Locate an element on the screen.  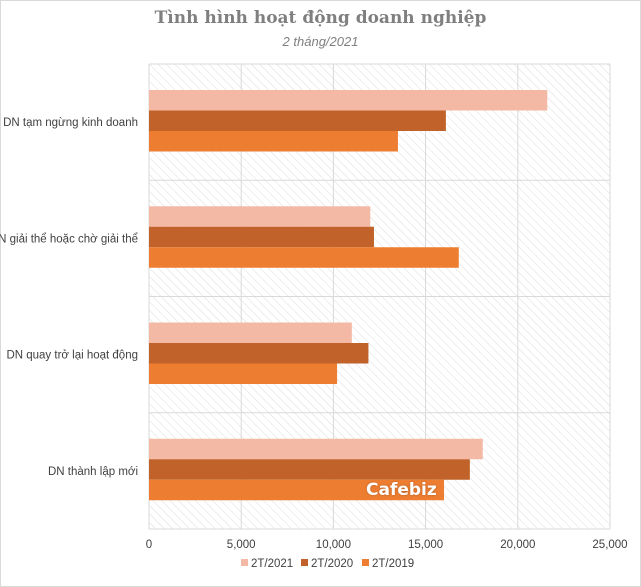
x-axis-ticks: 0 5,000 10,000 15,000 20,000 25,000 is located at coordinates (387, 545).